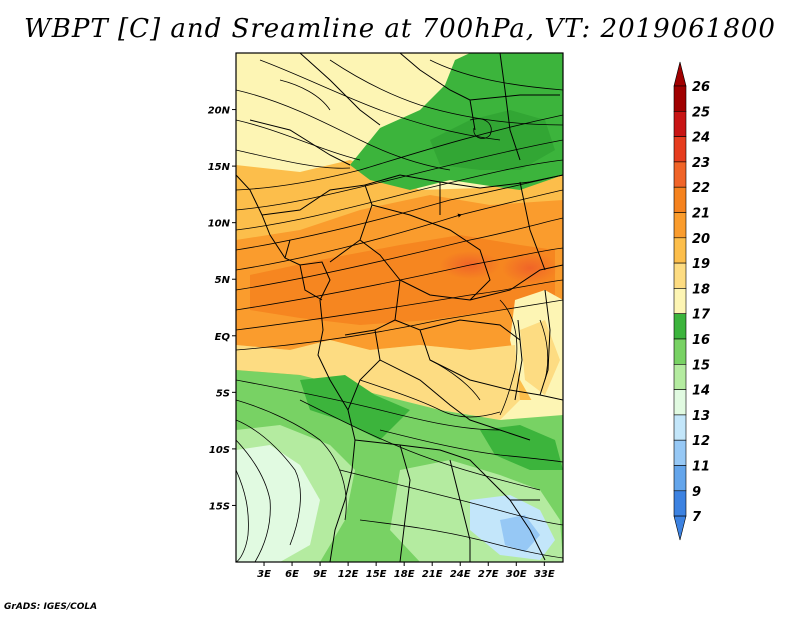  I want to click on colorbar-label: 22, so click(701, 188).